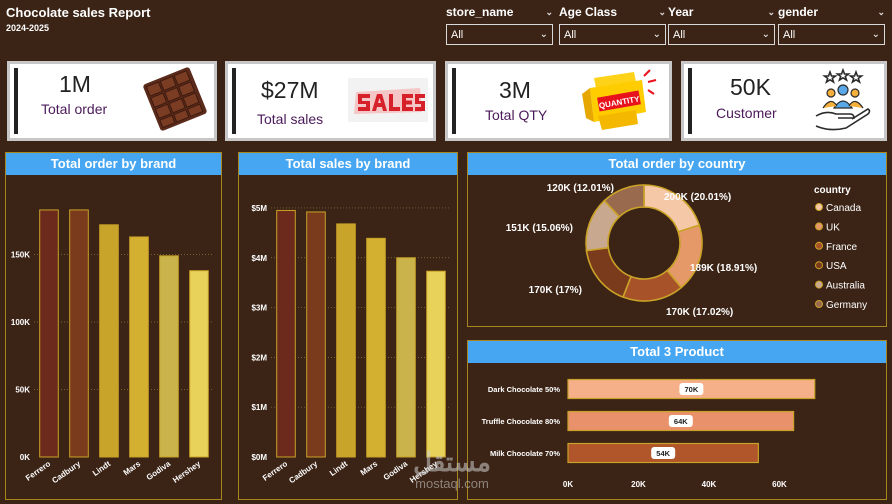  What do you see at coordinates (259, 457) in the screenshot?
I see `y-tick-label: $0M` at bounding box center [259, 457].